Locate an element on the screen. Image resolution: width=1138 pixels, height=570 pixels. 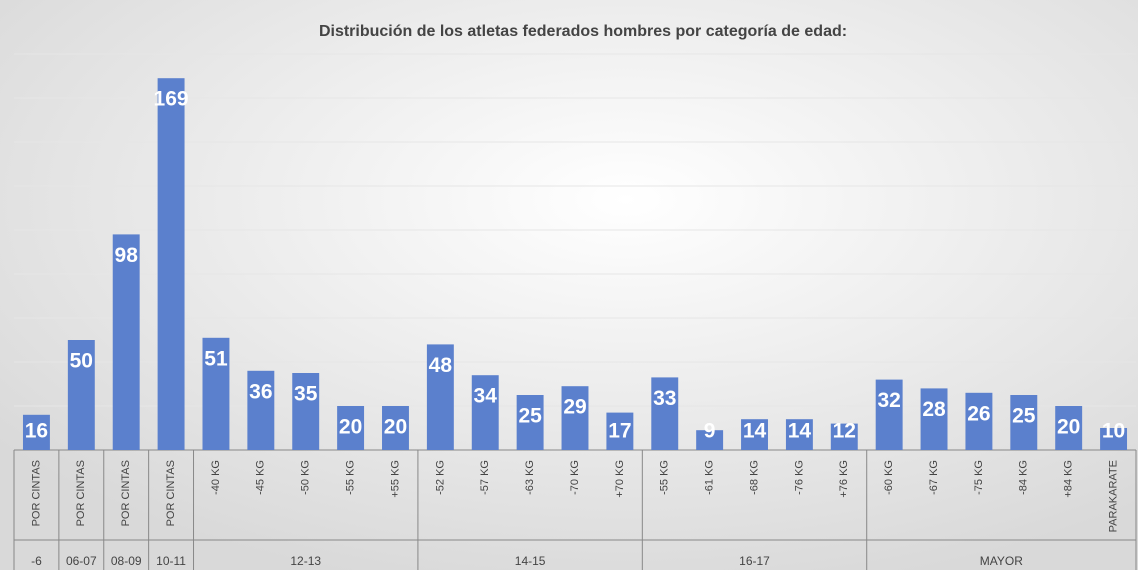
data-label: 33 is located at coordinates (664, 398).